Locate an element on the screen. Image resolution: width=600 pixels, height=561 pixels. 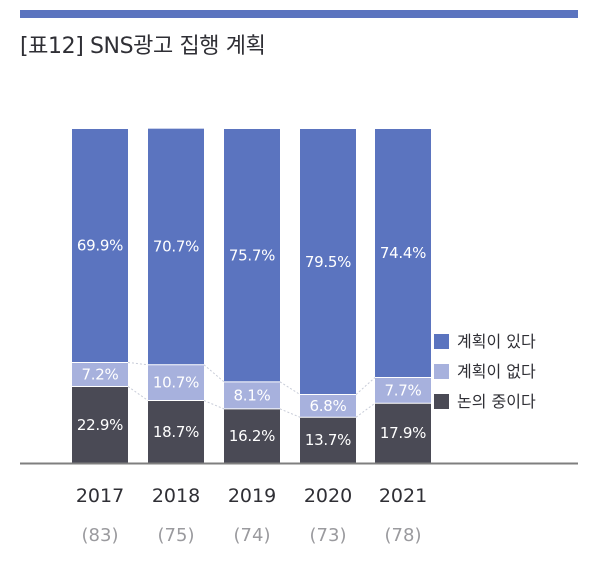
bar-segment-2020-계획이-있다 is located at coordinates (328, 262).